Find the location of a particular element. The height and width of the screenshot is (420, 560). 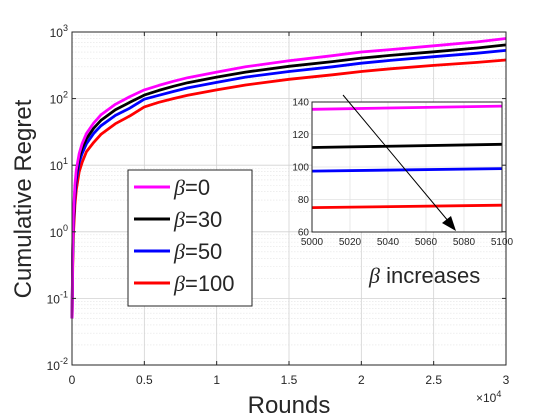

inset-y-tick-label: 80 is located at coordinates (304, 200).